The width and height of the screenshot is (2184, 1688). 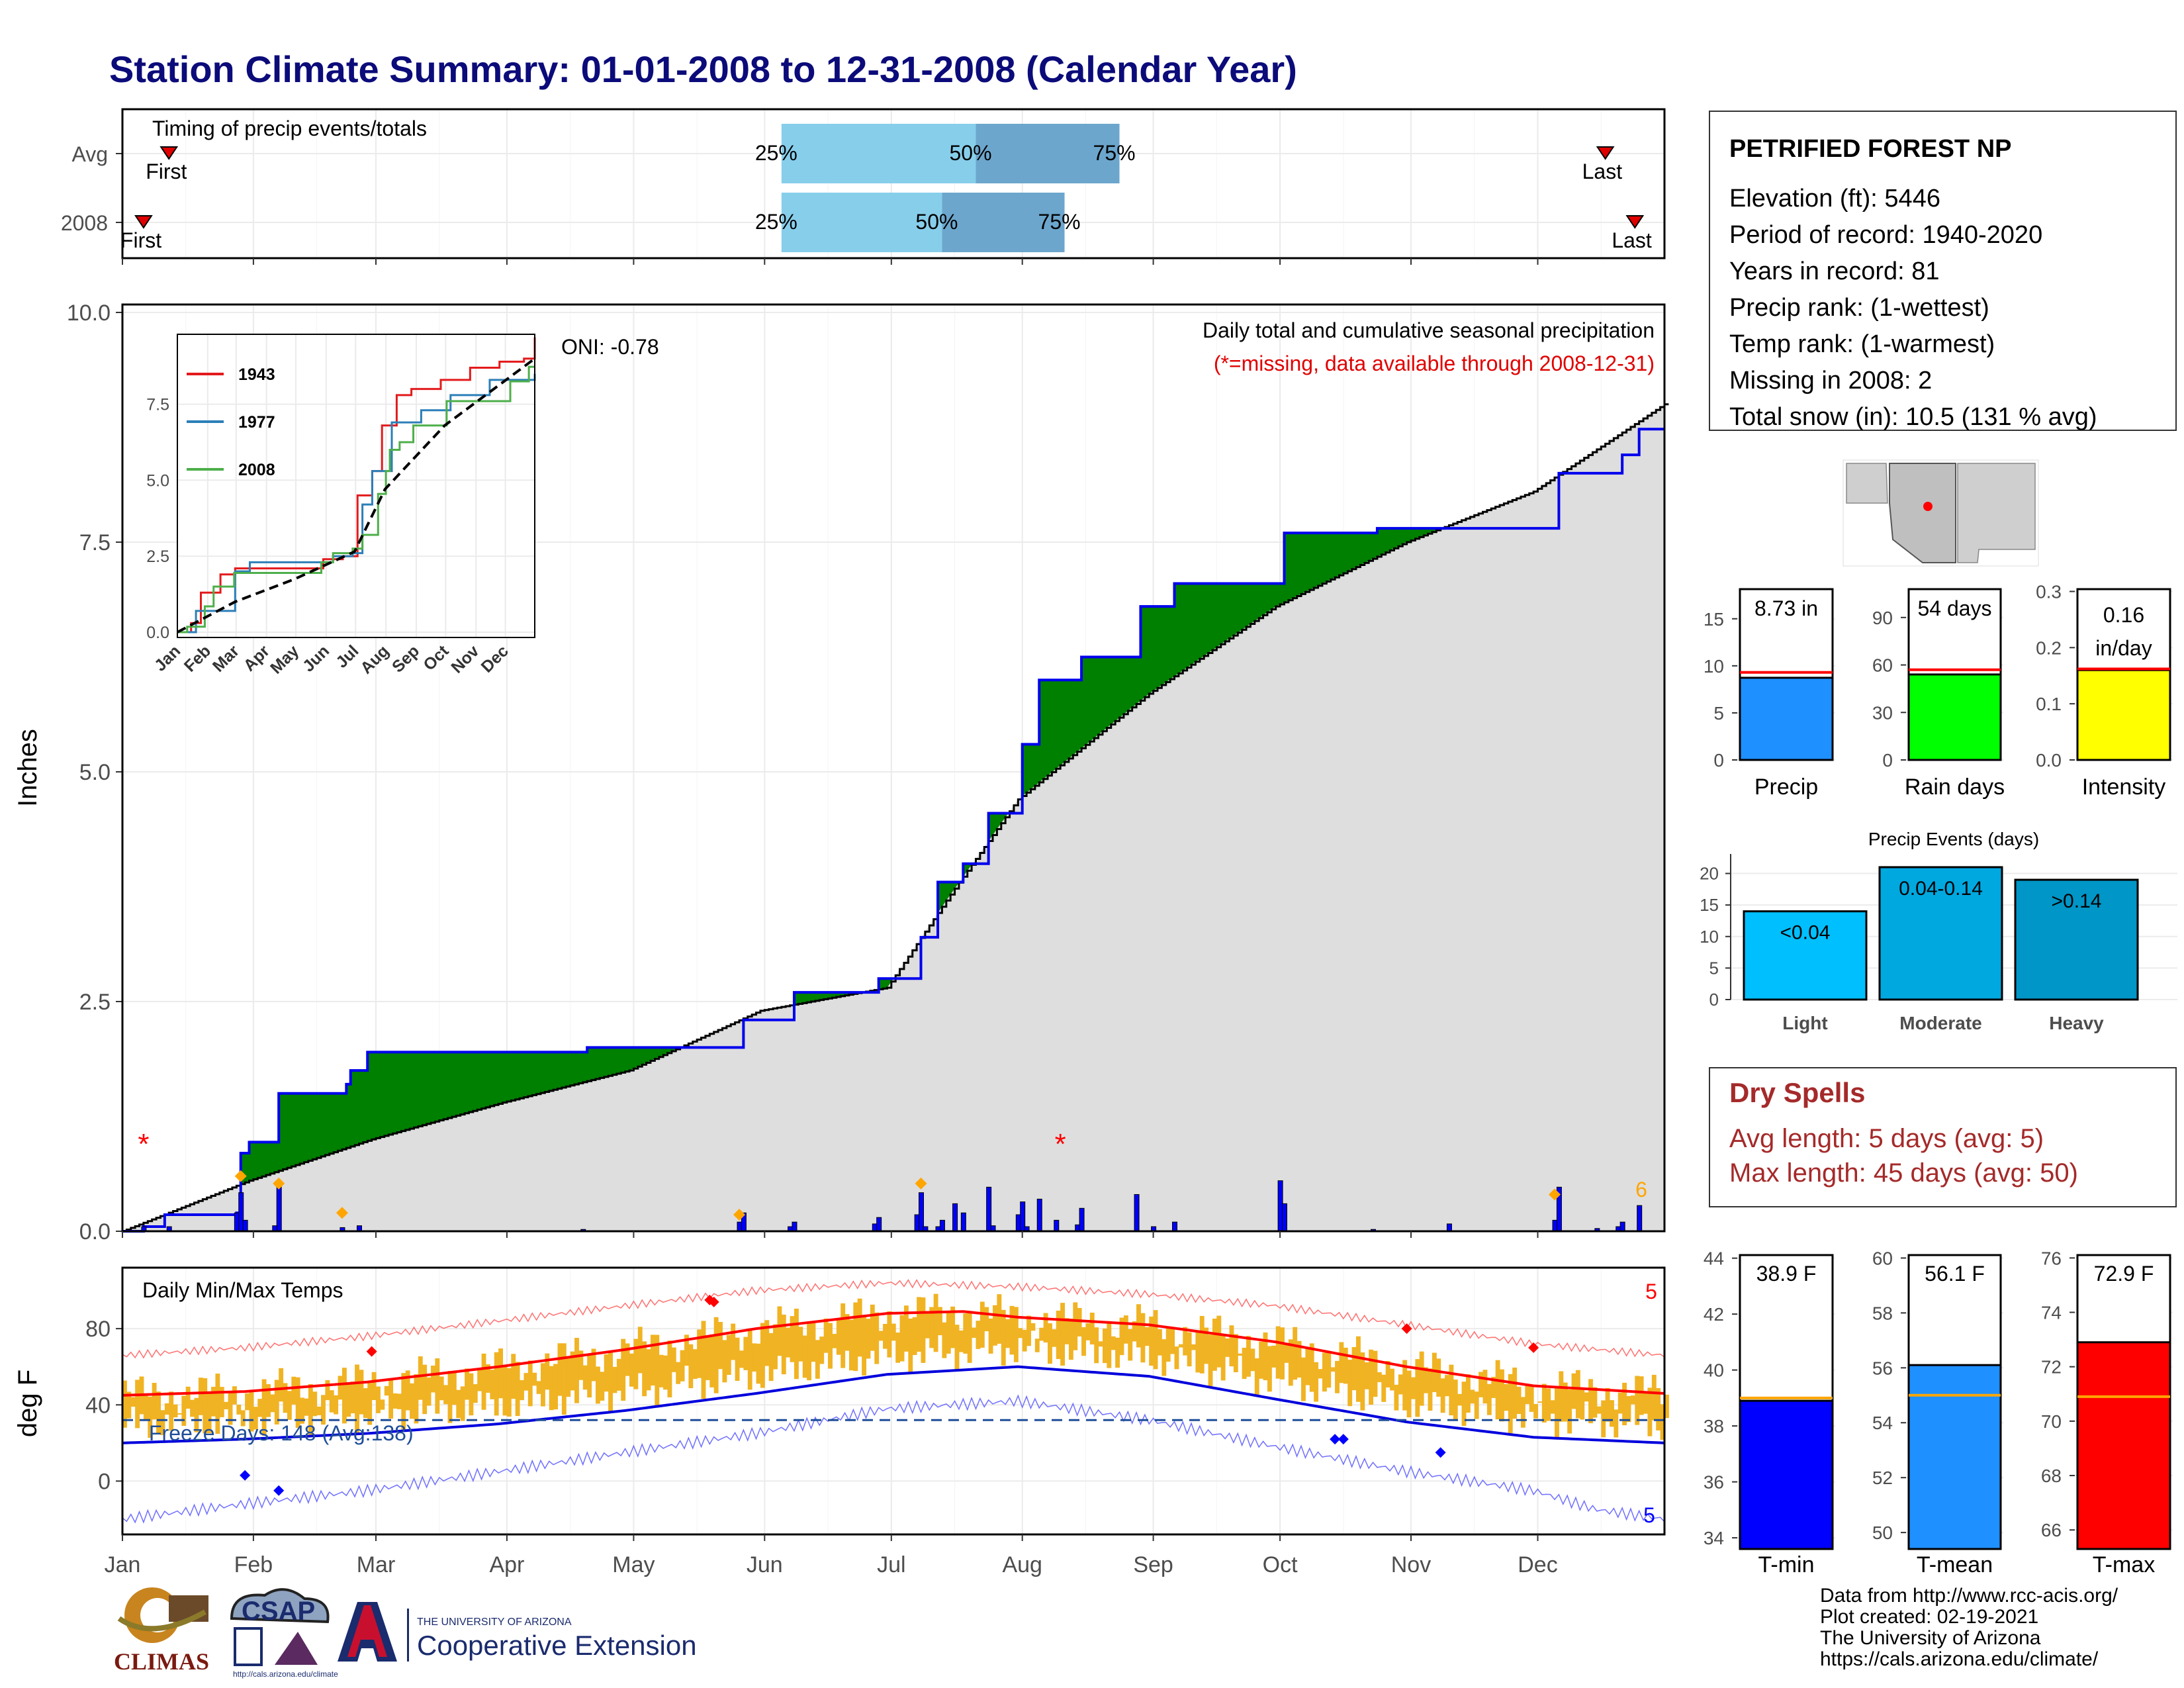 I want to click on first-event-marker, so click(x=143, y=222).